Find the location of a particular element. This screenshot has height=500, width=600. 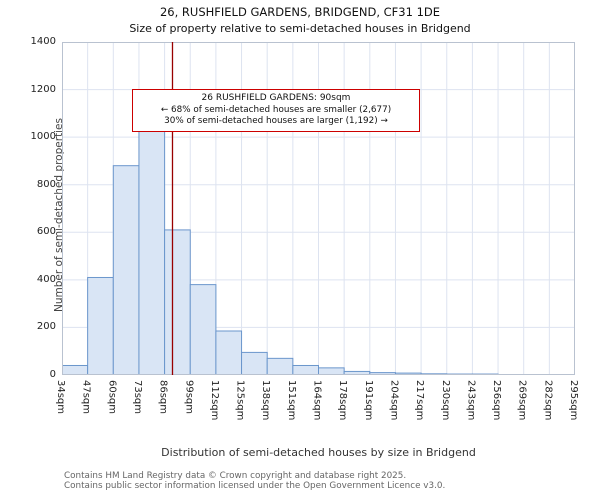

y-tick-label: 200 is located at coordinates (46, 327).